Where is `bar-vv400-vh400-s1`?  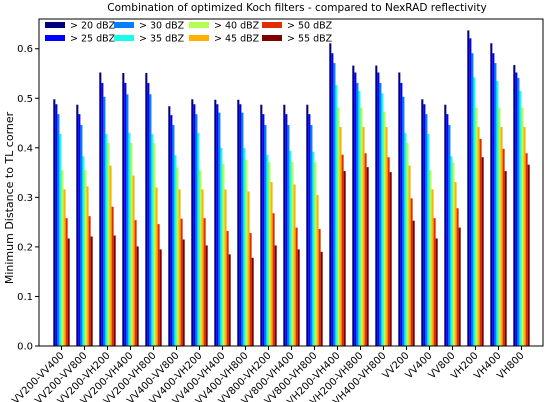
bar-vv400-vh400-s1 is located at coordinates (215, 222).